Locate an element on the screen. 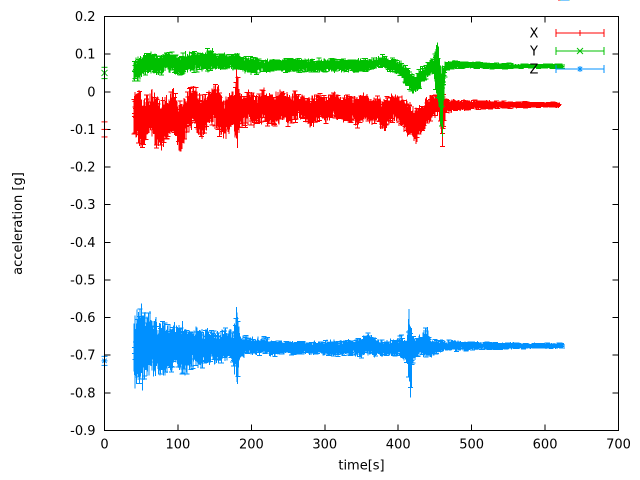 The width and height of the screenshot is (640, 480). y-tick-label: -0.3 is located at coordinates (82, 205).